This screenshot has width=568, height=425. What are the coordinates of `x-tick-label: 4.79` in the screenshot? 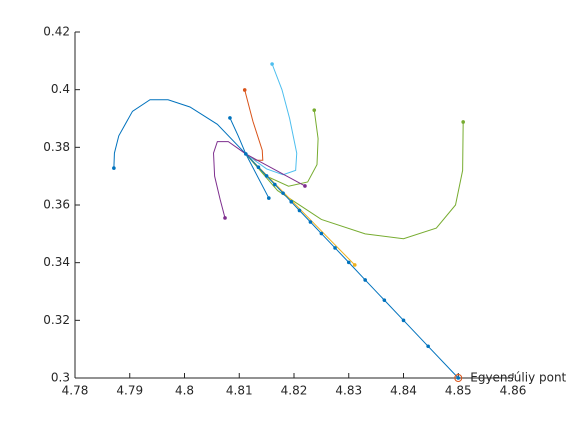 It's located at (129, 391).